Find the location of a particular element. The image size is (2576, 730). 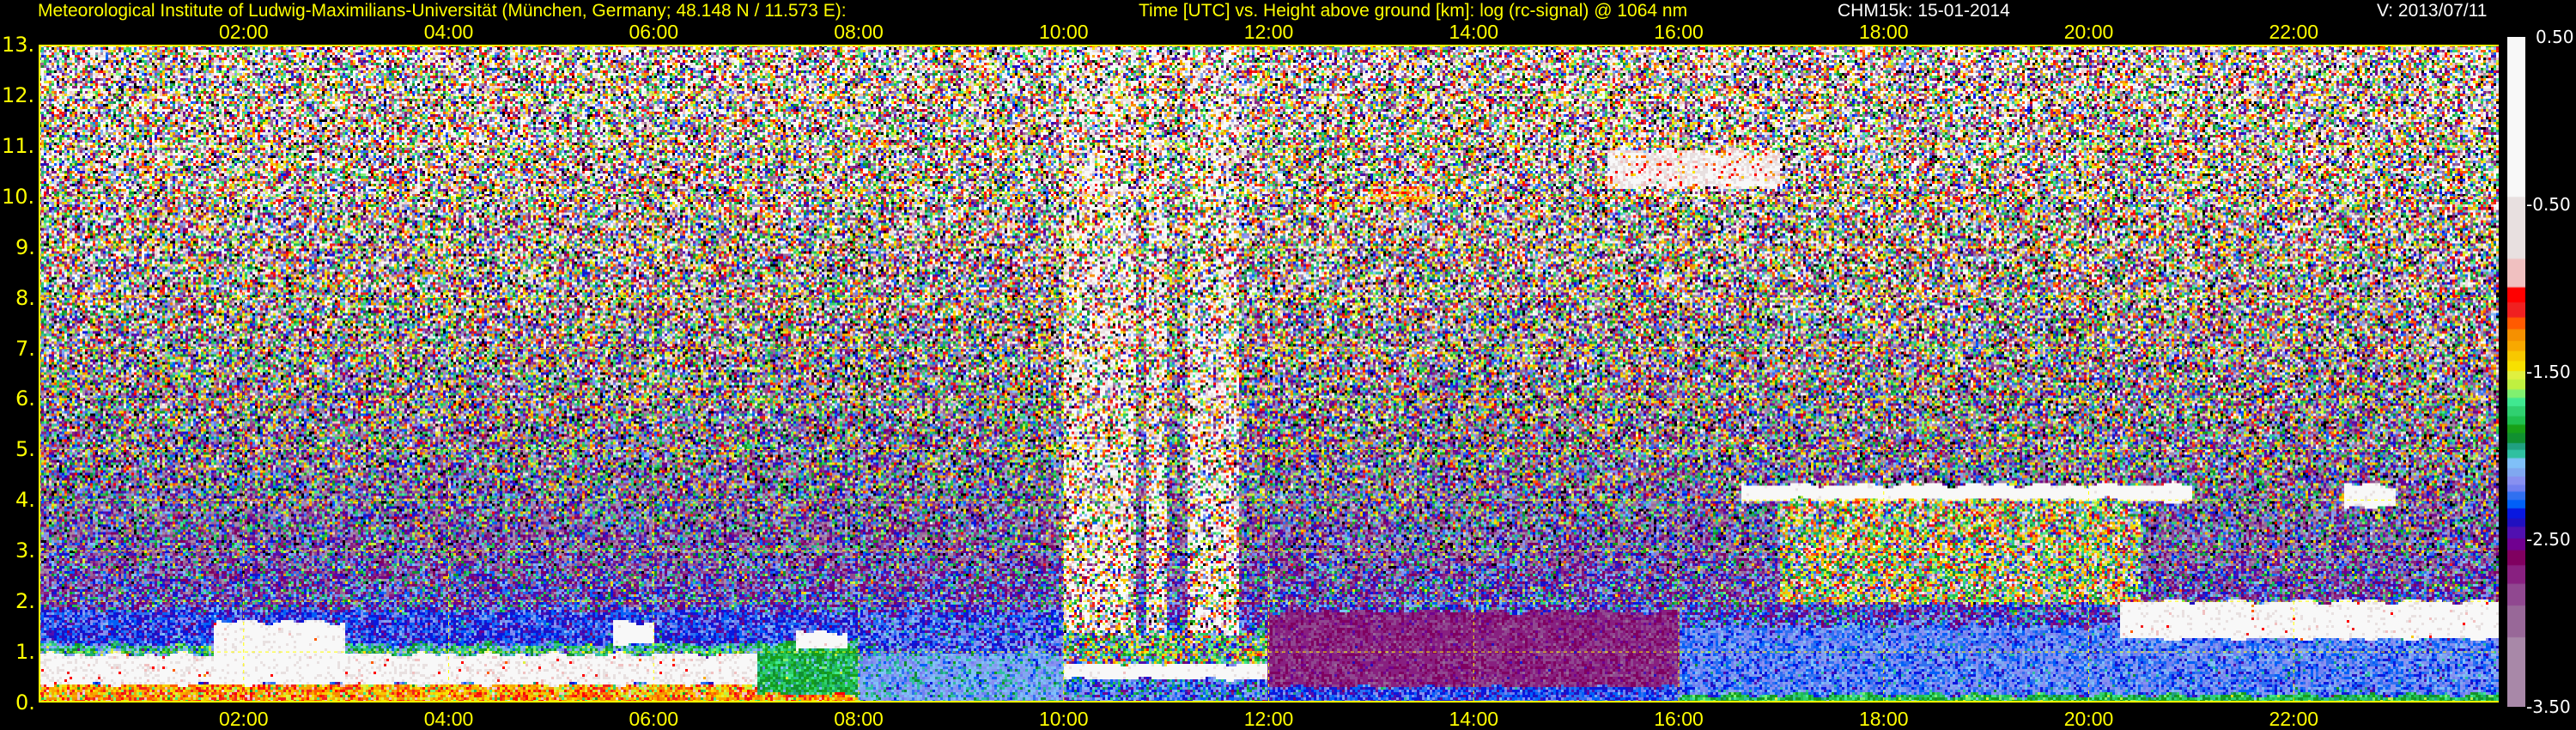

y-tick-label: 3. is located at coordinates (25, 550).